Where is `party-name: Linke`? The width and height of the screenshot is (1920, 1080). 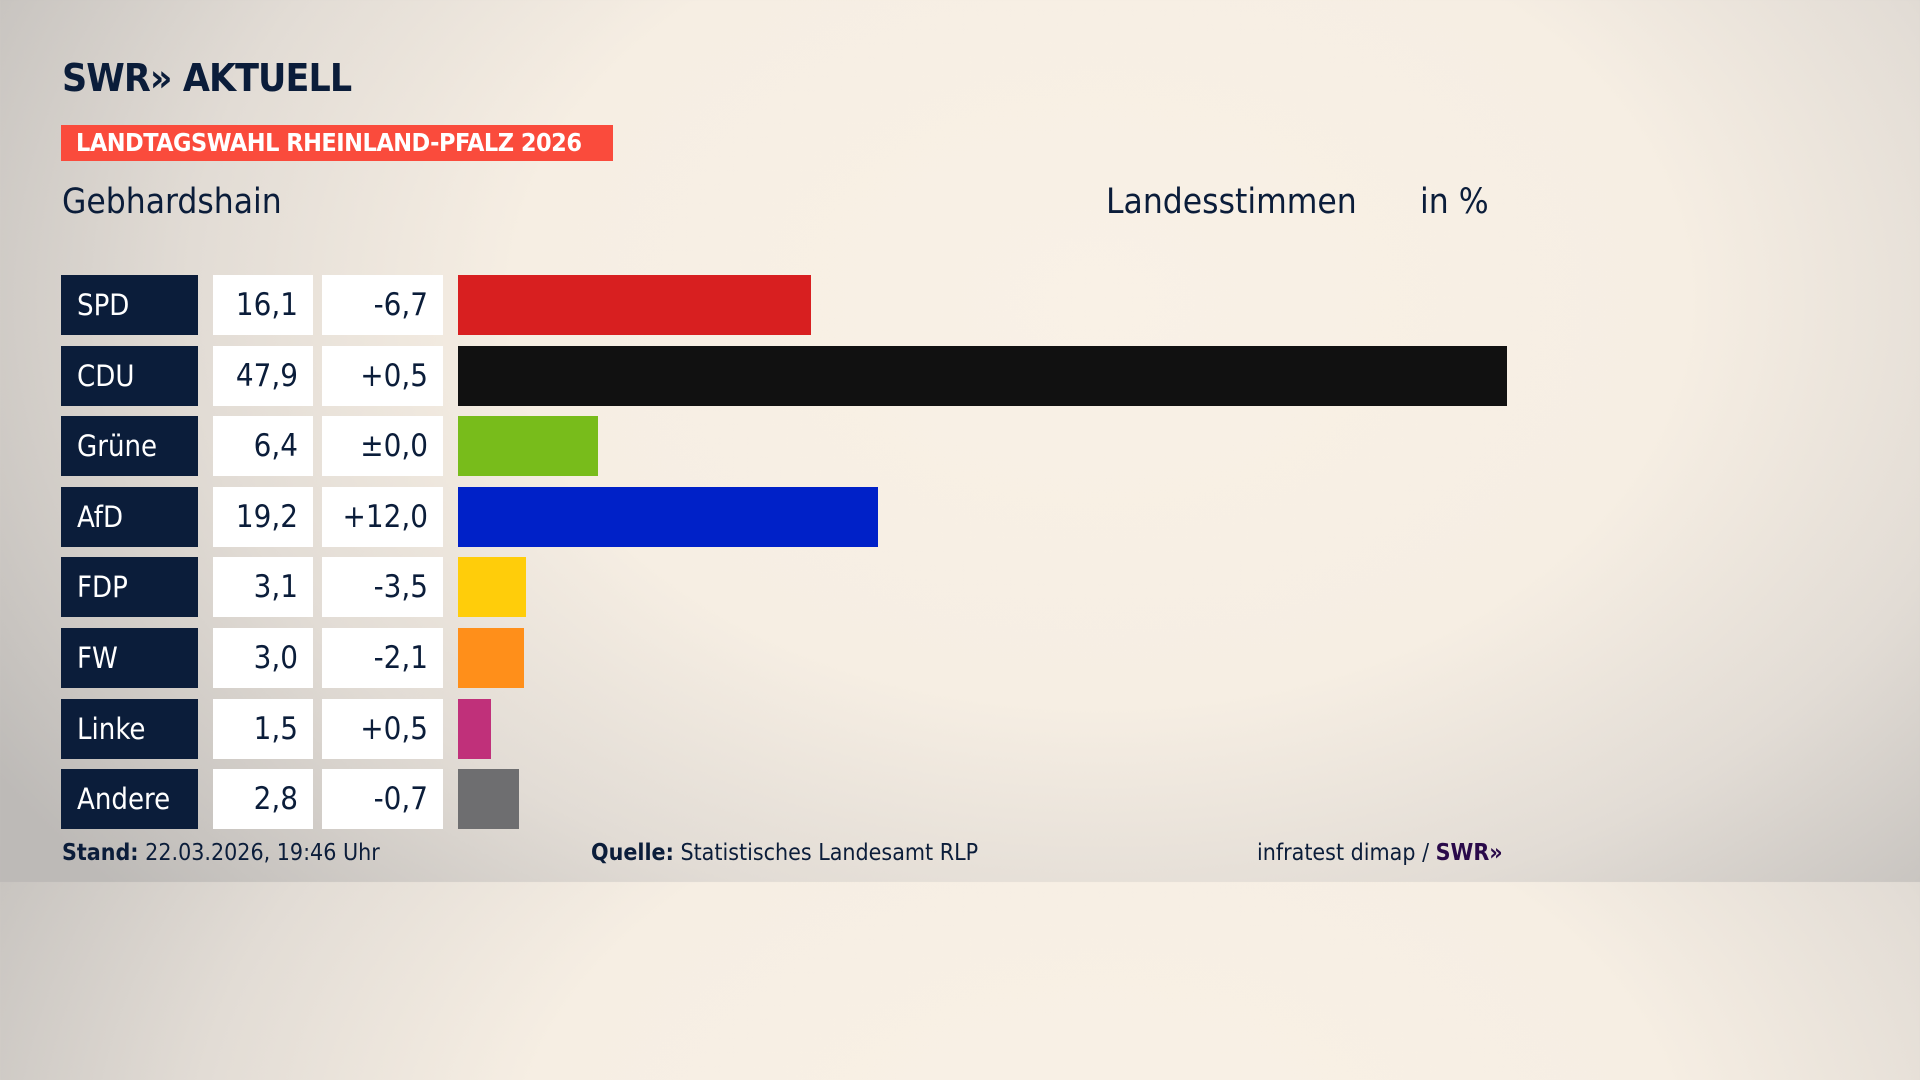 party-name: Linke is located at coordinates (129, 728).